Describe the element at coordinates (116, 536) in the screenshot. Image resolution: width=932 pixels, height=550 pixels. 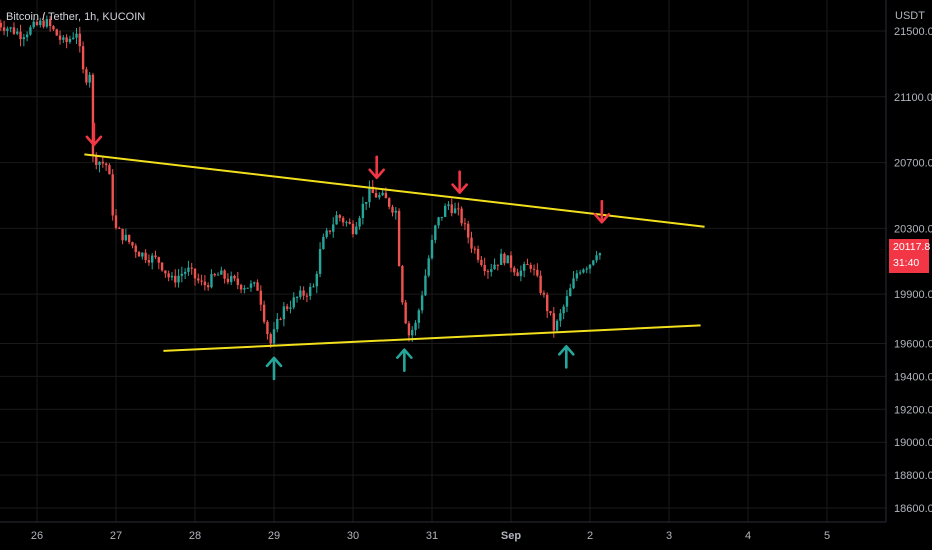
I see `time-tick-label: 27` at that location.